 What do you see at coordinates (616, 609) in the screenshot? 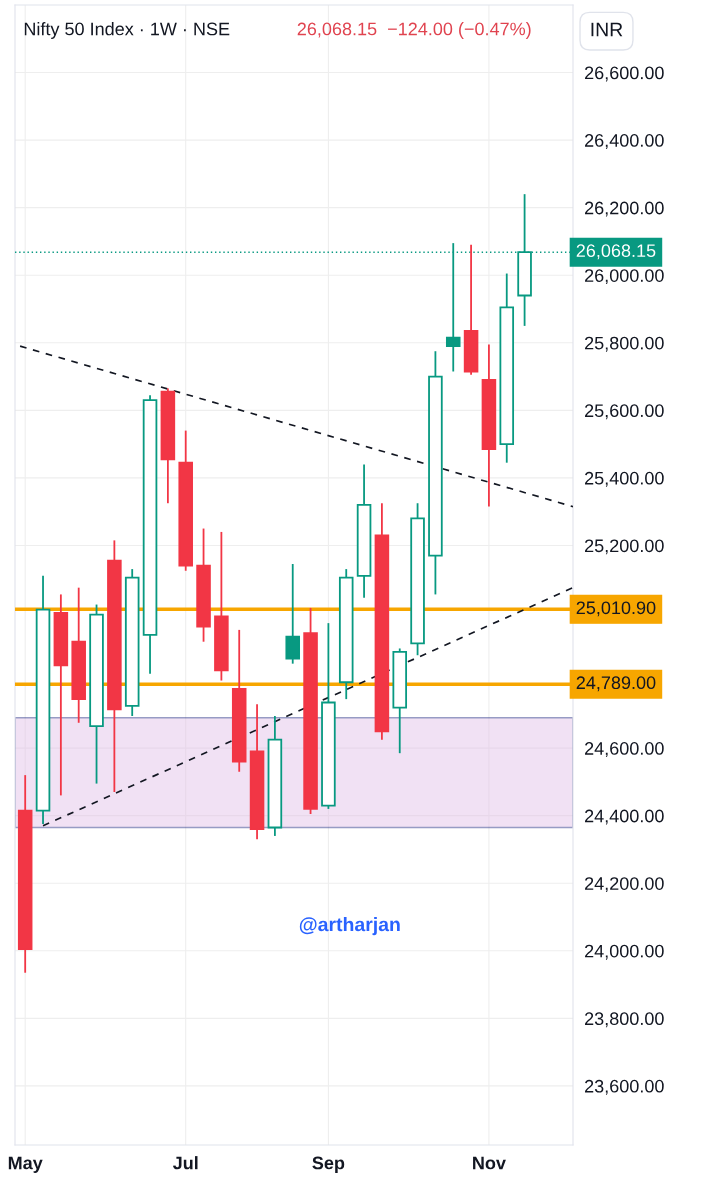
I see `ref-line-label: 25,010.90` at bounding box center [616, 609].